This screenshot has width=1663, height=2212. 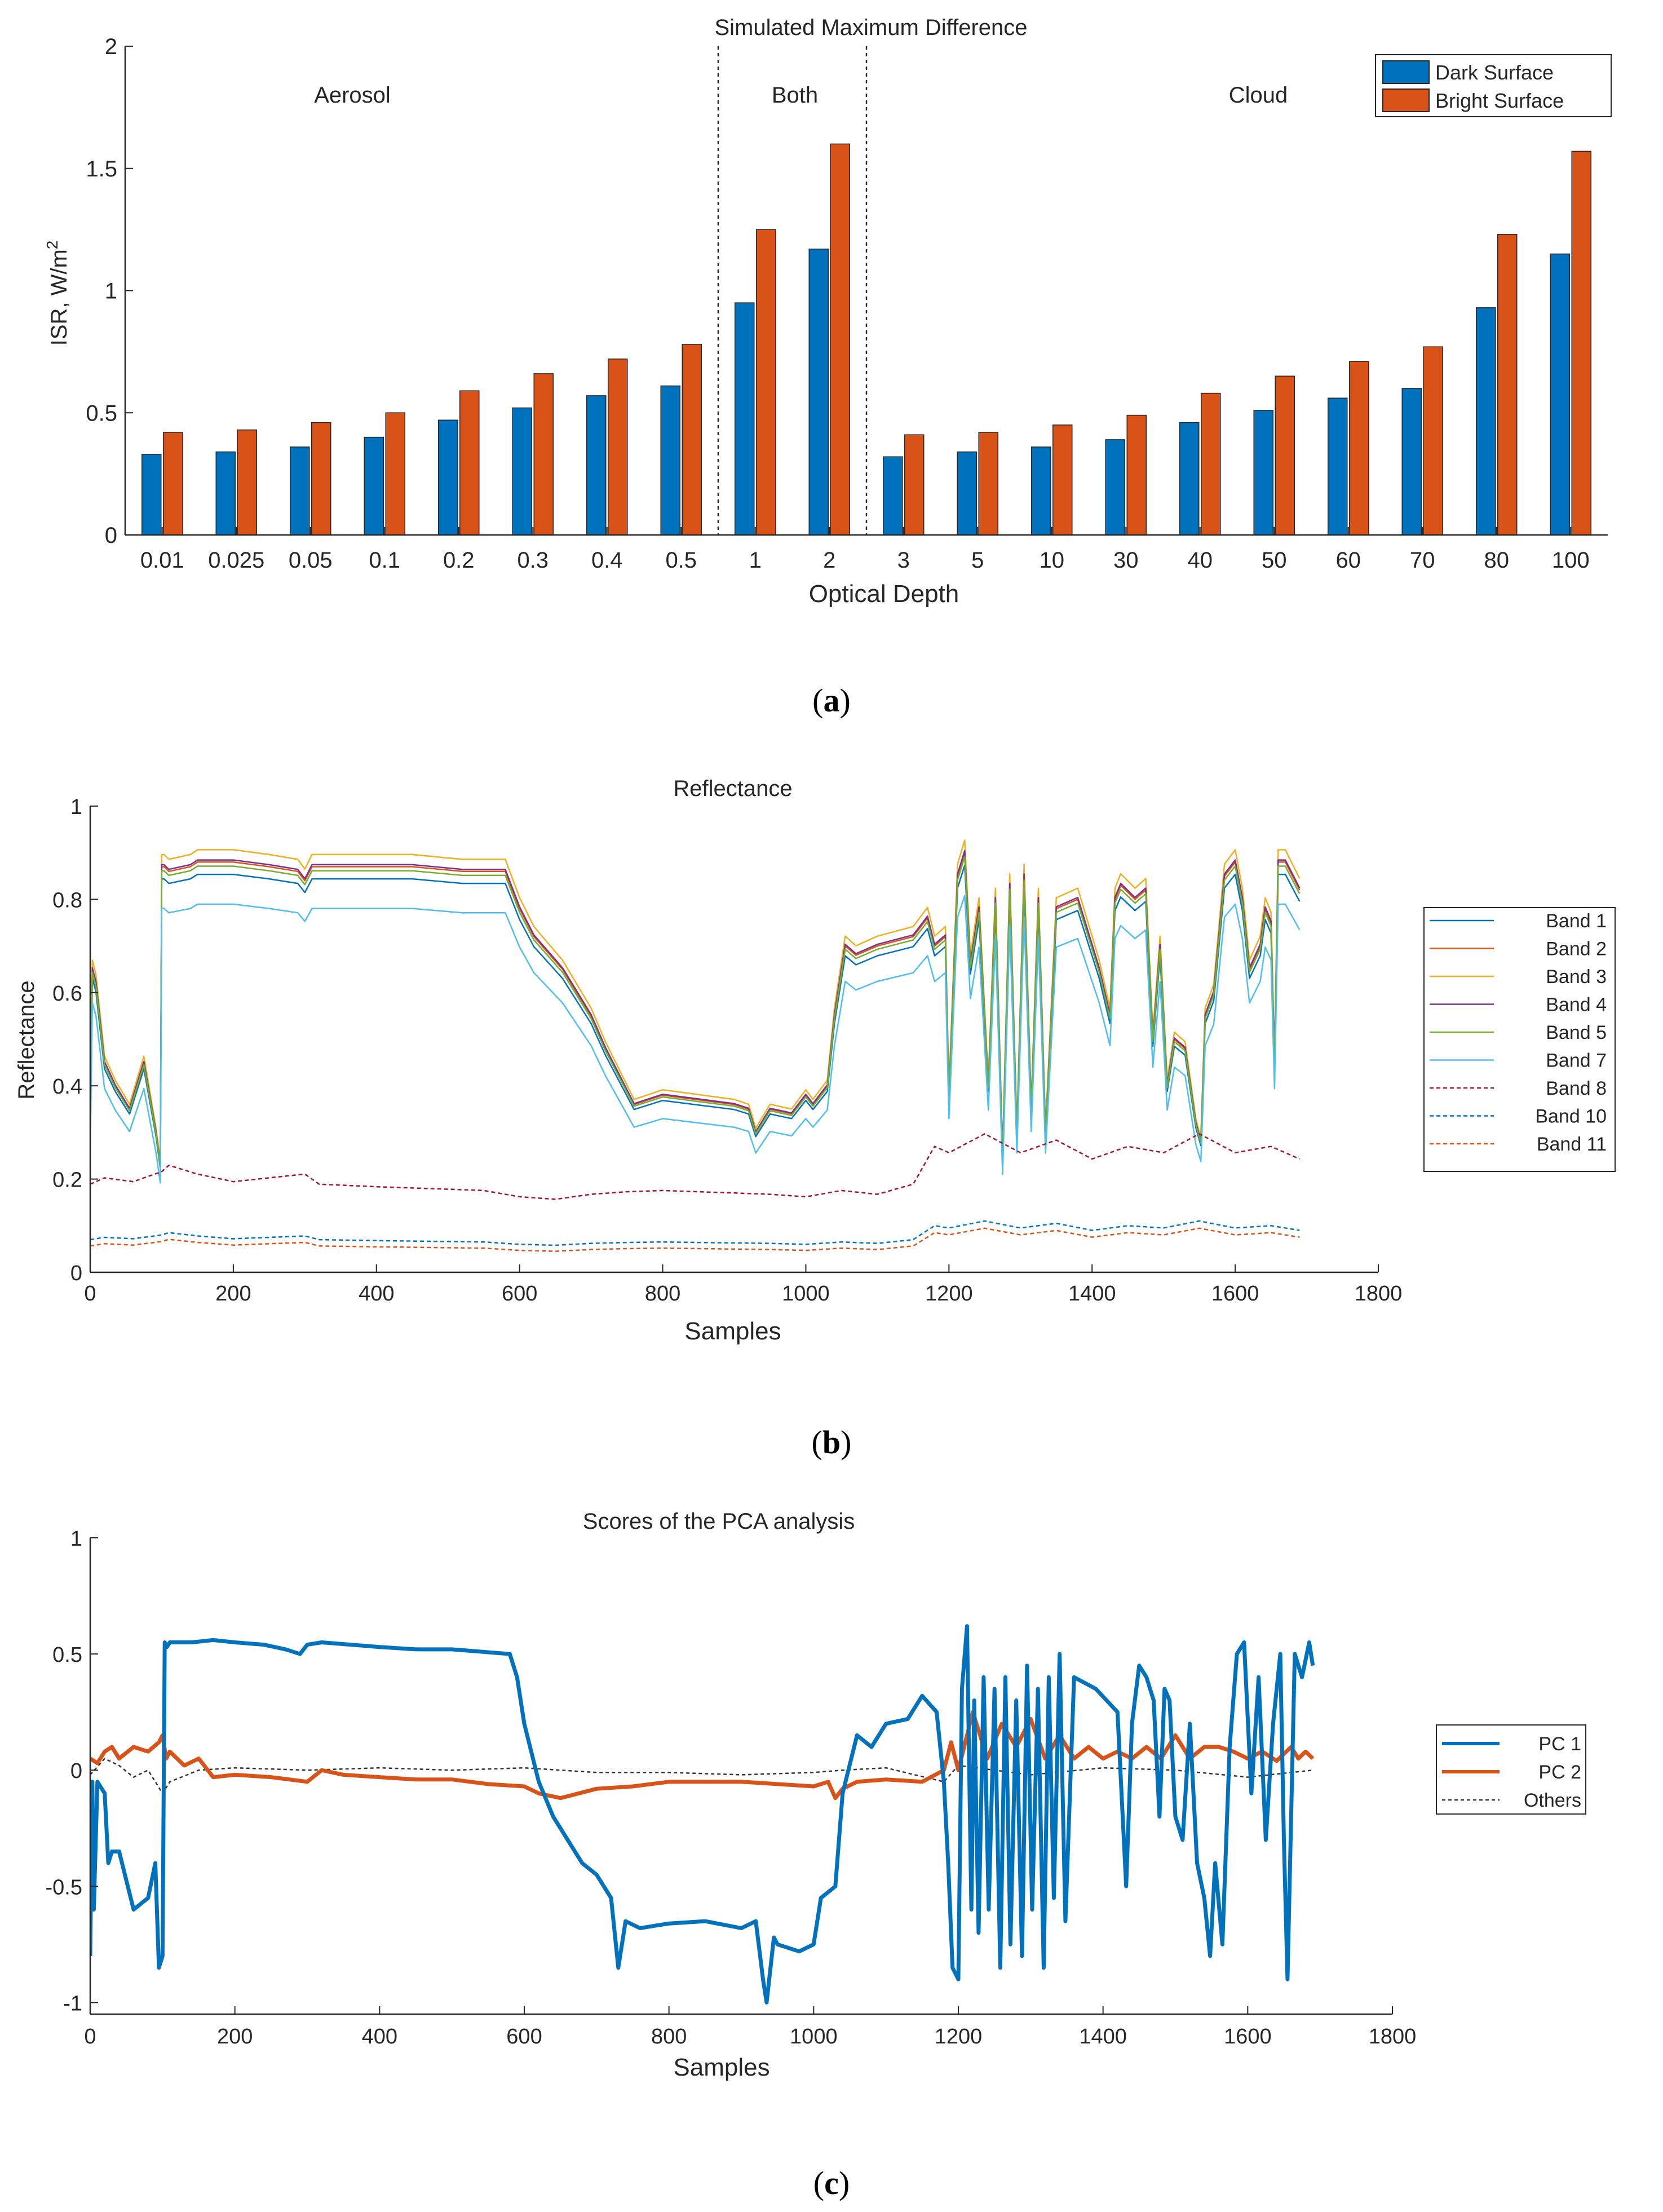 What do you see at coordinates (67, 900) in the screenshot?
I see `y-tick-label: 0.8` at bounding box center [67, 900].